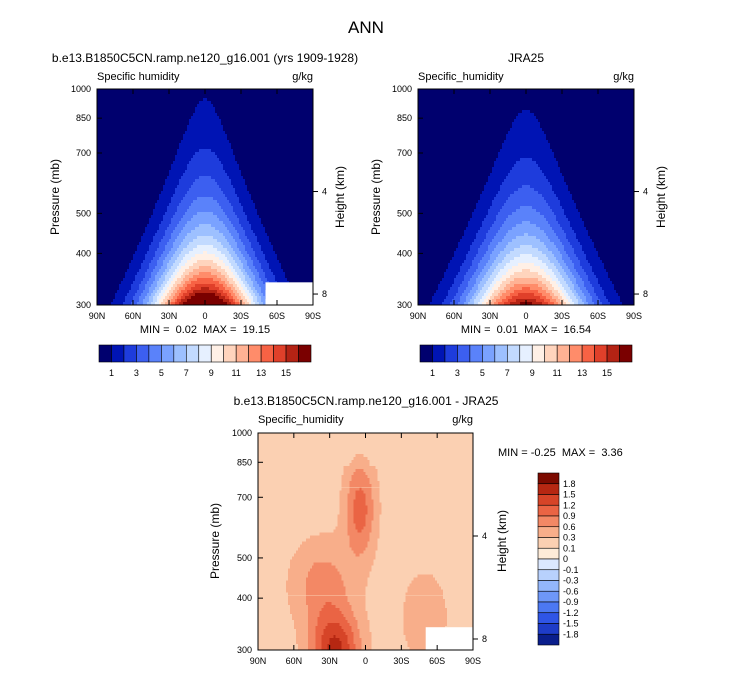 Image resolution: width=733 pixels, height=673 pixels. What do you see at coordinates (313, 316) in the screenshot?
I see `x-tick-label: 90S` at bounding box center [313, 316].